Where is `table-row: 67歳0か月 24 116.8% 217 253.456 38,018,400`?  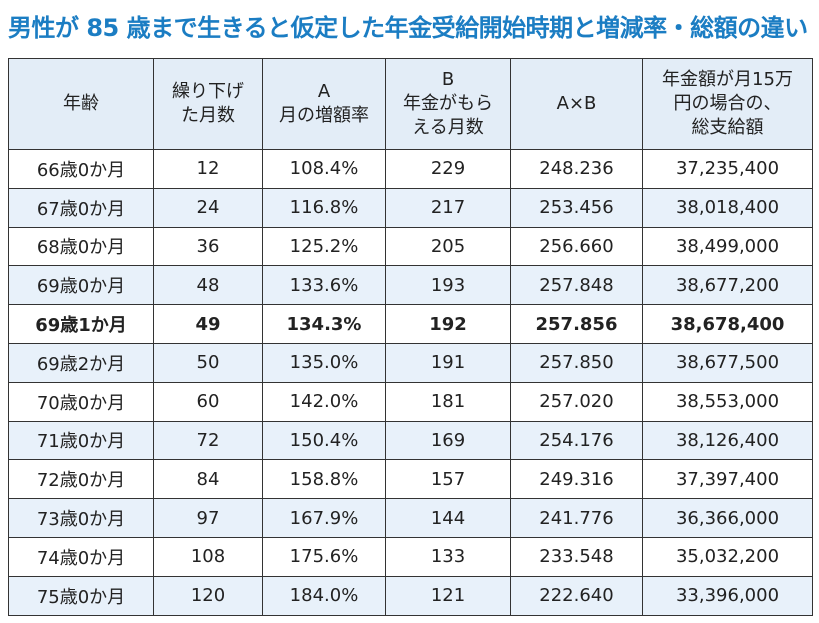
table-row: 67歳0か月 24 116.8% 217 253.456 38,018,400 is located at coordinates (410, 207).